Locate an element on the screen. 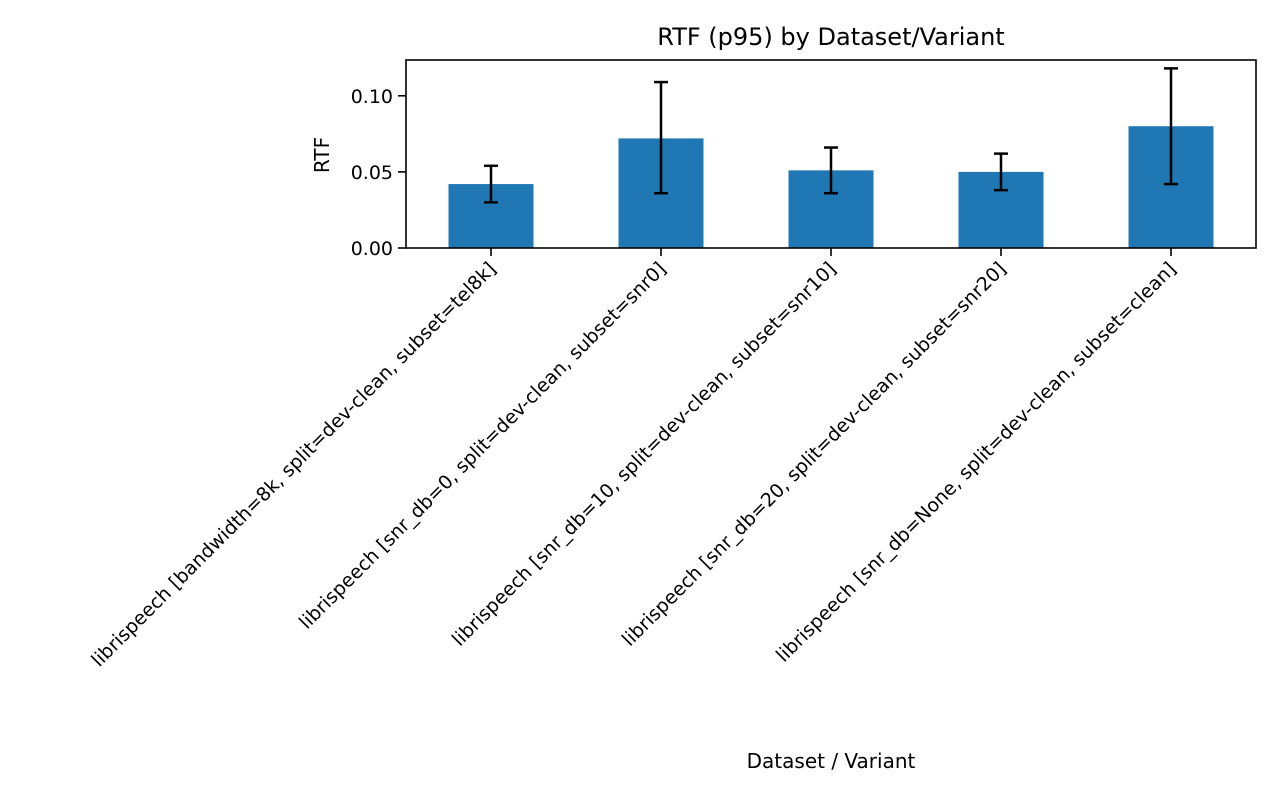 This screenshot has width=1280, height=800. y-tick-label-2: 0.05 is located at coordinates (372, 173).